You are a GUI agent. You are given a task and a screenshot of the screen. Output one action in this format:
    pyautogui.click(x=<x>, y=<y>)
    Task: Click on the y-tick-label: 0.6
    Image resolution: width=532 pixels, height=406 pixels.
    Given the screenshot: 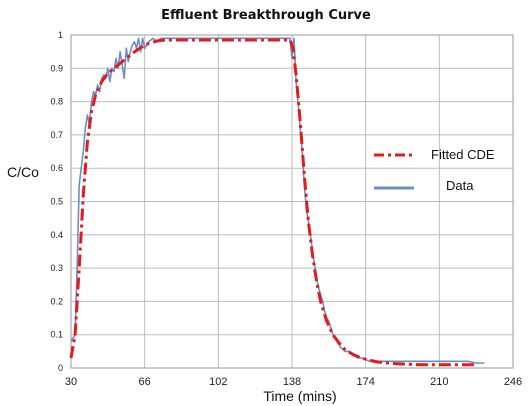 What is the action you would take?
    pyautogui.click(x=56, y=168)
    